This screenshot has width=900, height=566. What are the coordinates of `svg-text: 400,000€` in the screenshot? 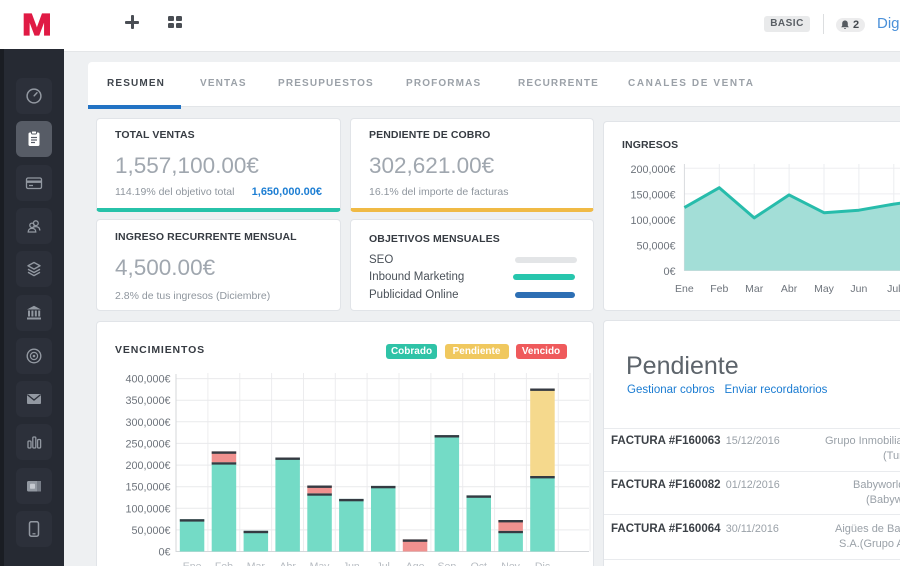 It's located at (147, 380).